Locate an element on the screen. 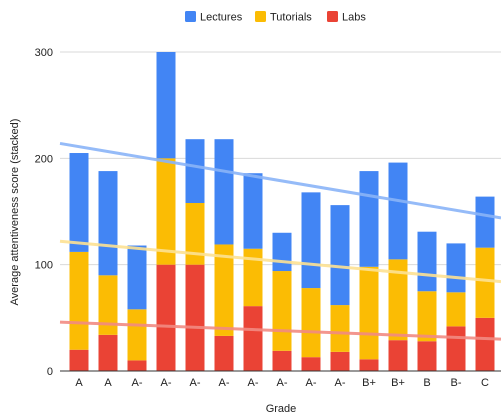  x-tick-label: B is located at coordinates (426, 383).